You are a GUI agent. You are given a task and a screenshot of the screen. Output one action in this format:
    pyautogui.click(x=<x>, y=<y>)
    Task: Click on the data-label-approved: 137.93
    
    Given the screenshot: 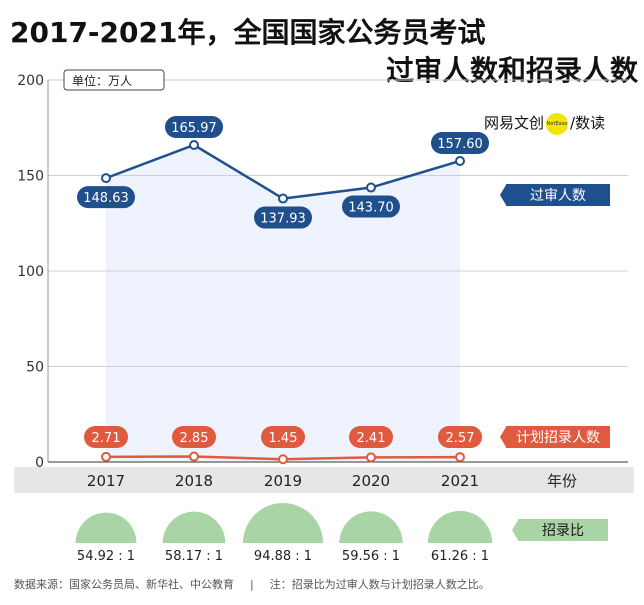 What is the action you would take?
    pyautogui.click(x=283, y=219)
    